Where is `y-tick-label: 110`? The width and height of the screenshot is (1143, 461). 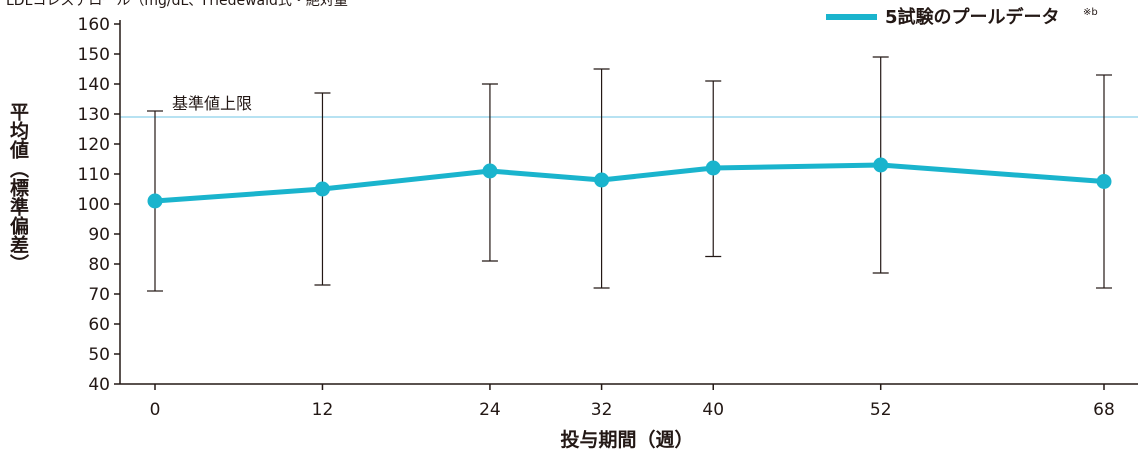 y-tick-label: 110 is located at coordinates (94, 175).